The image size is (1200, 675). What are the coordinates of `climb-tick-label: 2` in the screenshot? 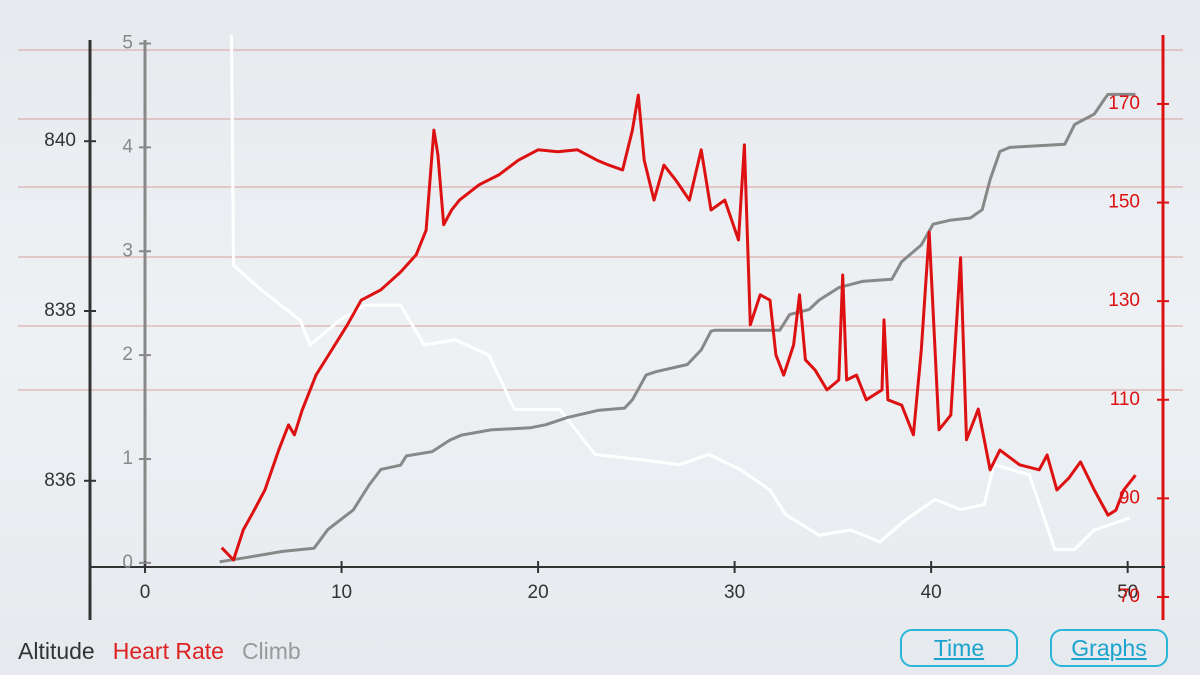 It's located at (127, 354).